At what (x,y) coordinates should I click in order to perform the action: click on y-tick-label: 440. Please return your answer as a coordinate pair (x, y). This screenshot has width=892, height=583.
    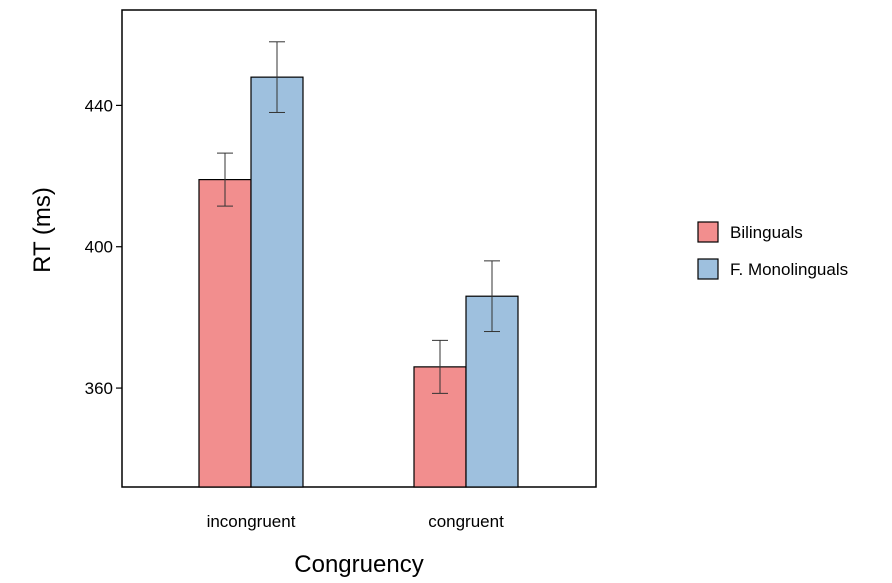
    Looking at the image, I should click on (99, 105).